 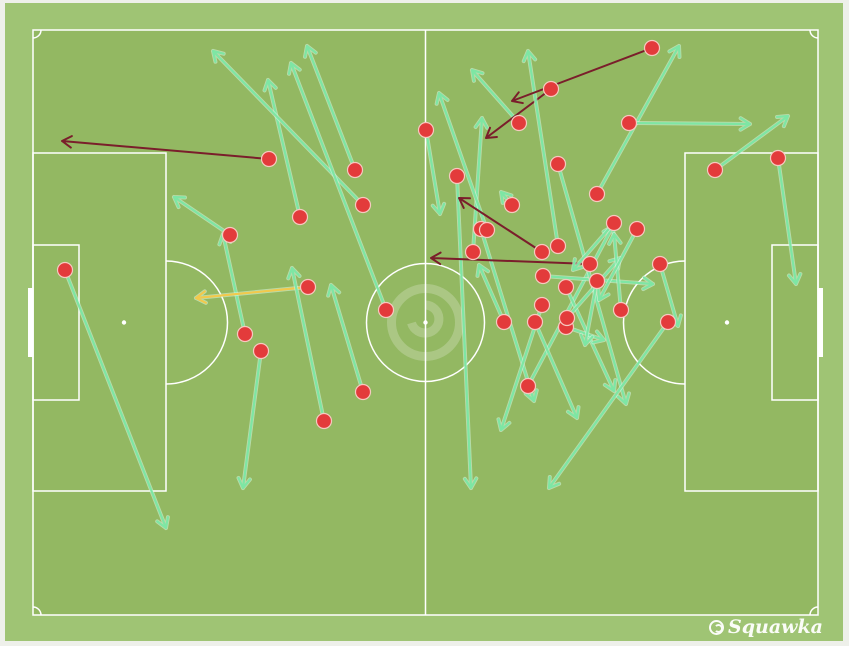 What do you see at coordinates (814, 34) in the screenshot?
I see `corner-arc-top-right` at bounding box center [814, 34].